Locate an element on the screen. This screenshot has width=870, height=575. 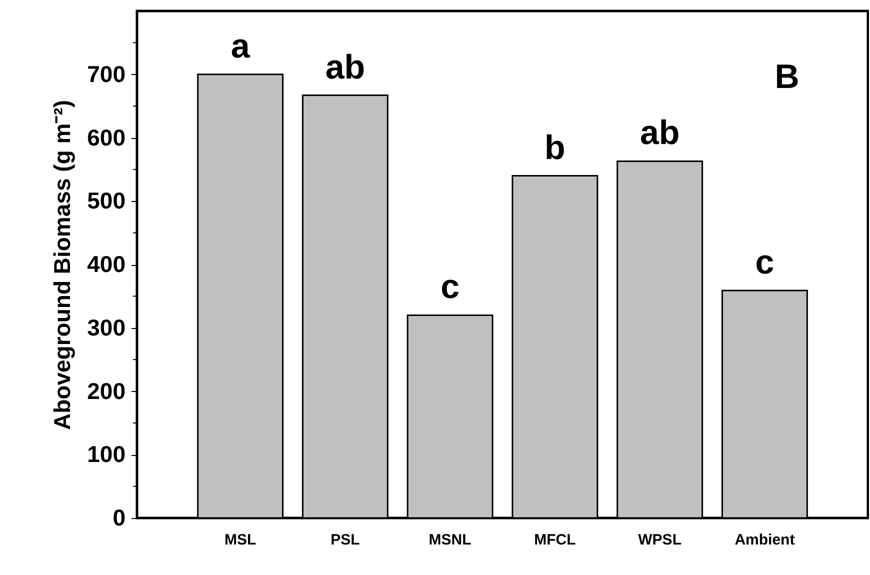
y-axis-title: Aboveground Biomass (g m⁻²) is located at coordinates (62, 265).